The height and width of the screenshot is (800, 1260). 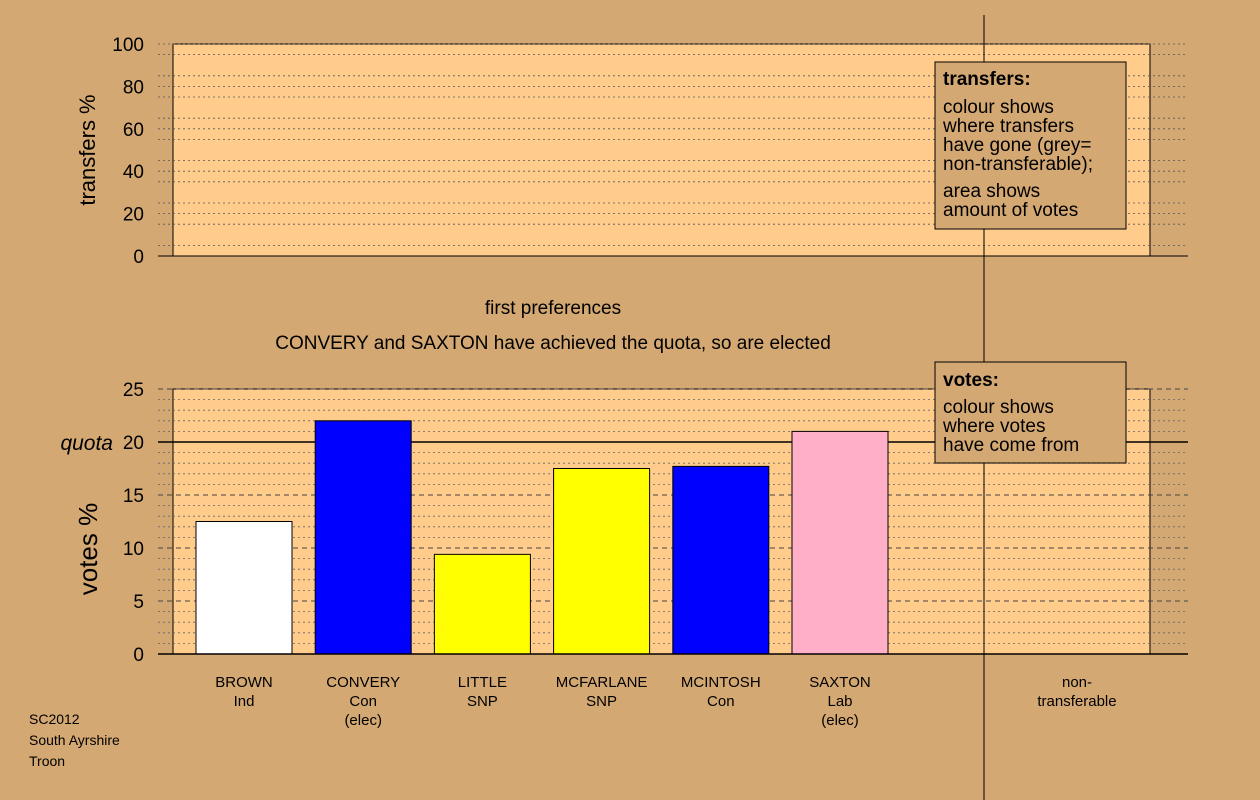 What do you see at coordinates (1076, 701) in the screenshot?
I see `non-transferable-label-2: transferable` at bounding box center [1076, 701].